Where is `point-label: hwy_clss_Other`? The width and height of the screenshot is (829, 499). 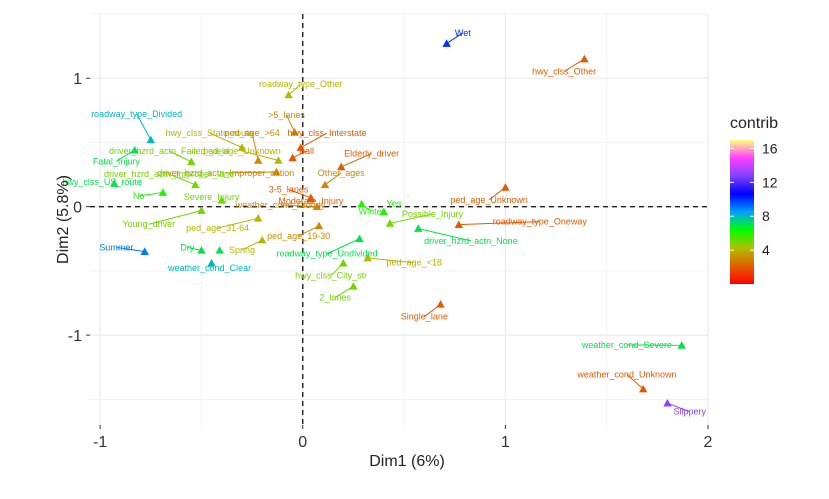 point-label: hwy_clss_Other is located at coordinates (564, 71).